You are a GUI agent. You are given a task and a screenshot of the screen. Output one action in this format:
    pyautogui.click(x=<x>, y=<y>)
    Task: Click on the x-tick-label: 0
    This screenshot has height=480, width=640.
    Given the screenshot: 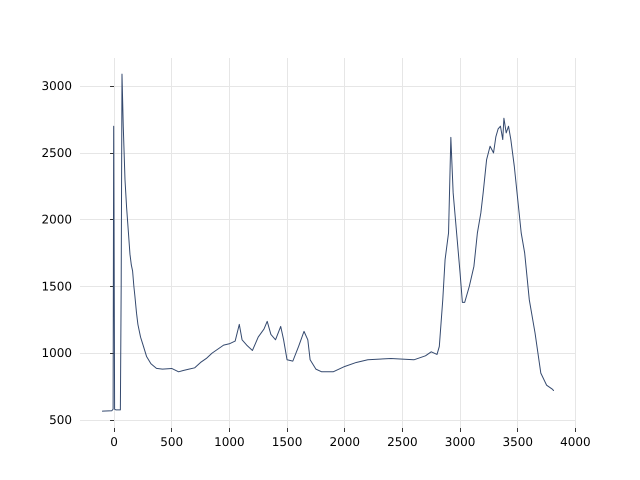 What is the action you would take?
    pyautogui.click(x=114, y=442)
    